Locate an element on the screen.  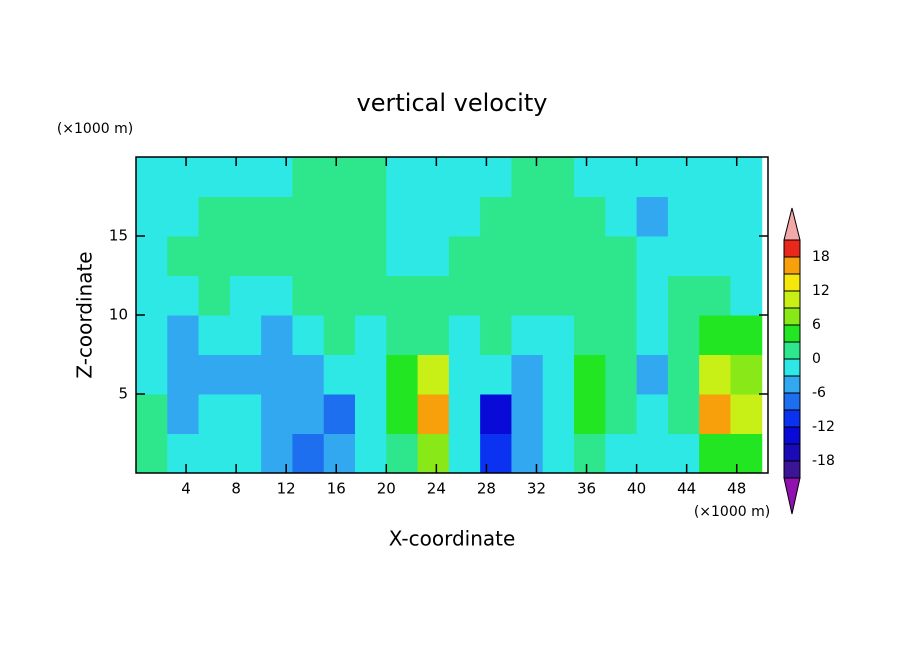
y-tick-label: 10 is located at coordinates (118, 315).